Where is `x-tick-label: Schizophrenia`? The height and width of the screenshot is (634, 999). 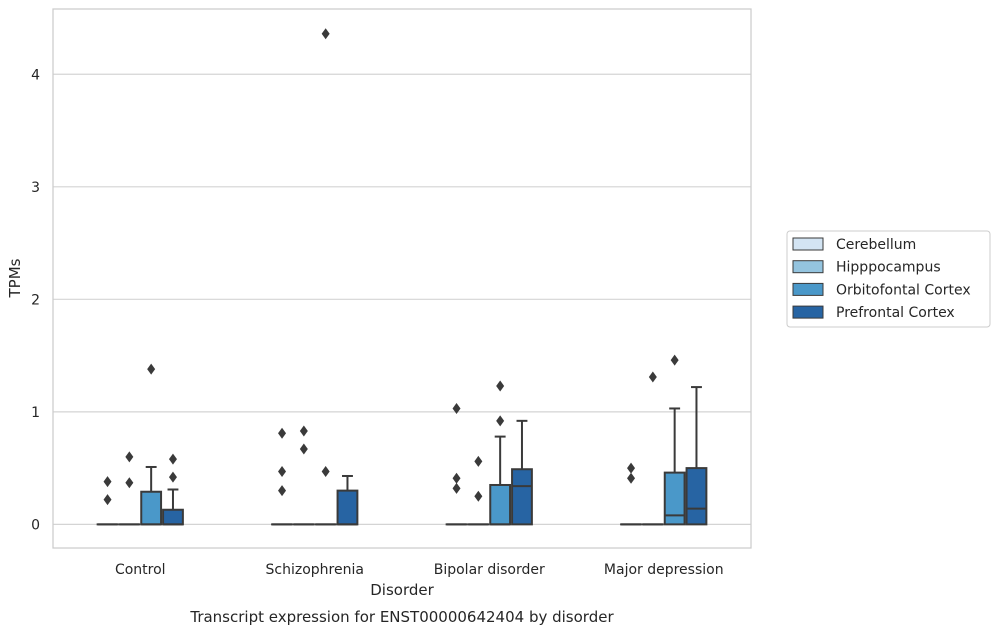 x-tick-label: Schizophrenia is located at coordinates (315, 570).